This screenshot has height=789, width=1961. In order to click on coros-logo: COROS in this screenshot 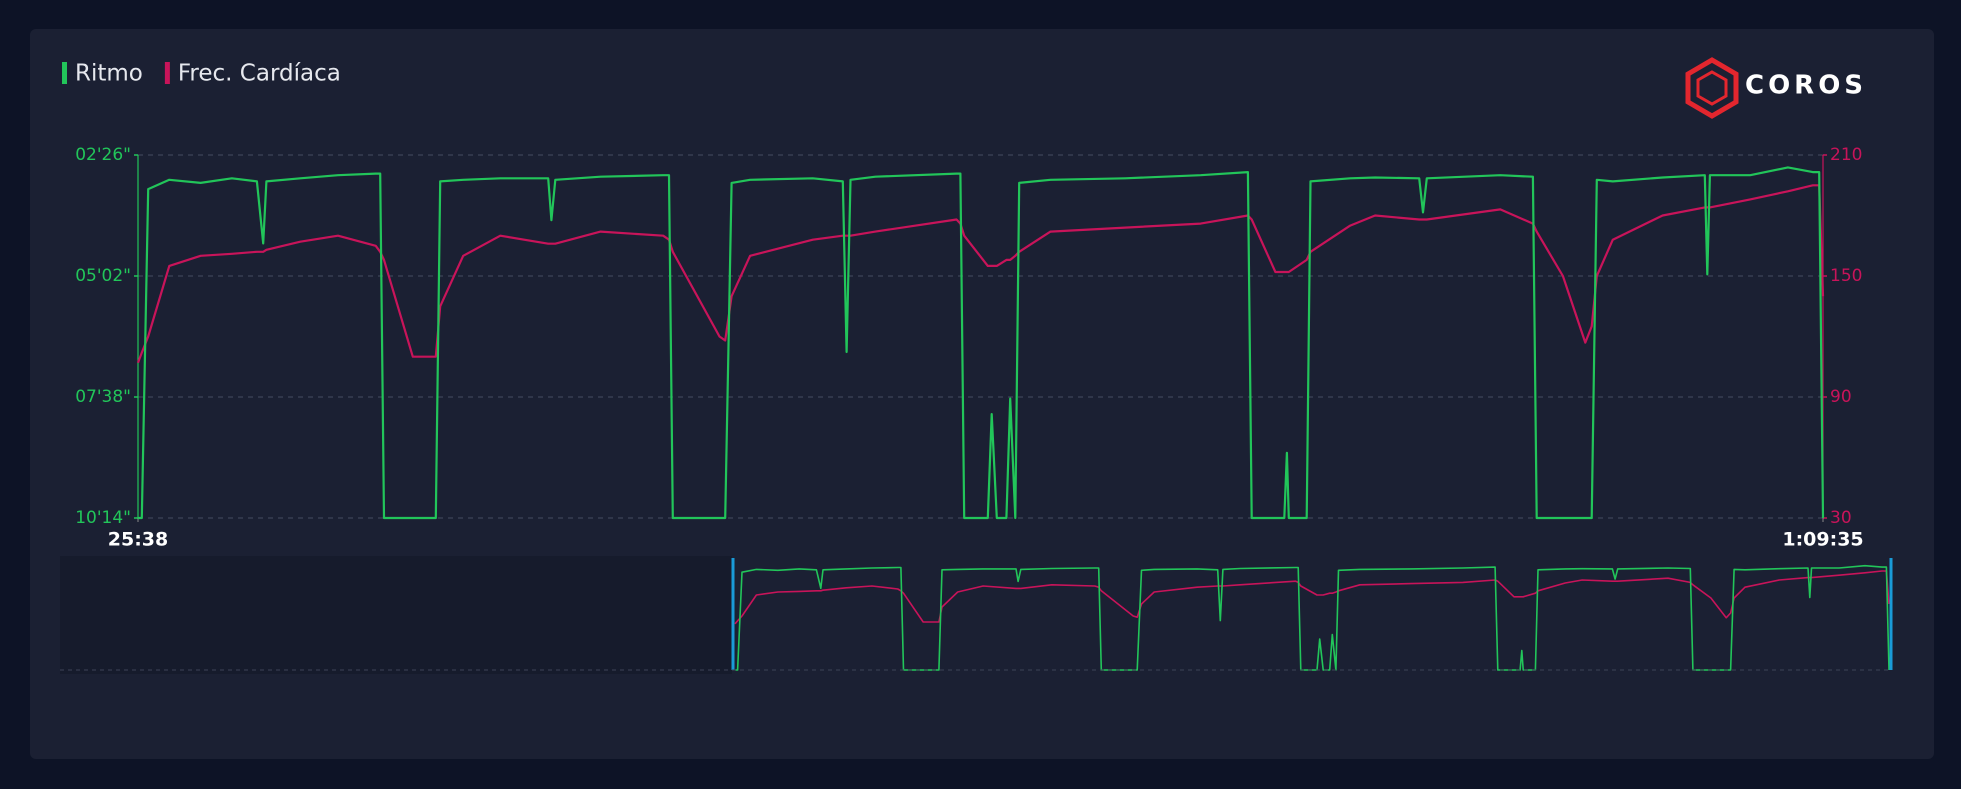, I will do `click(1776, 88)`.